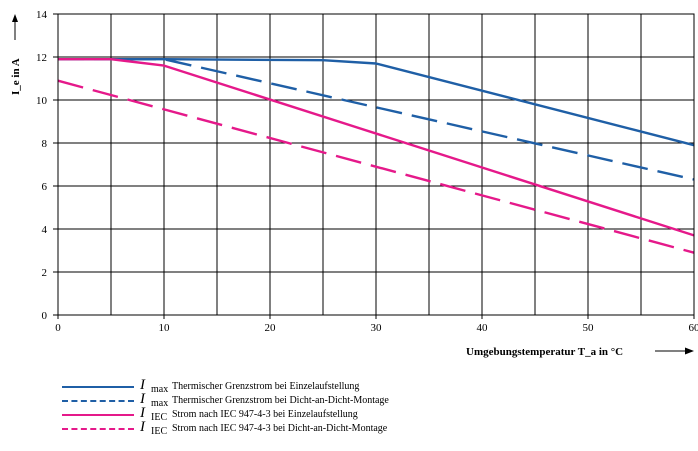 This screenshot has width=698, height=451. I want to click on y-tick-label: 10, so click(42, 101).